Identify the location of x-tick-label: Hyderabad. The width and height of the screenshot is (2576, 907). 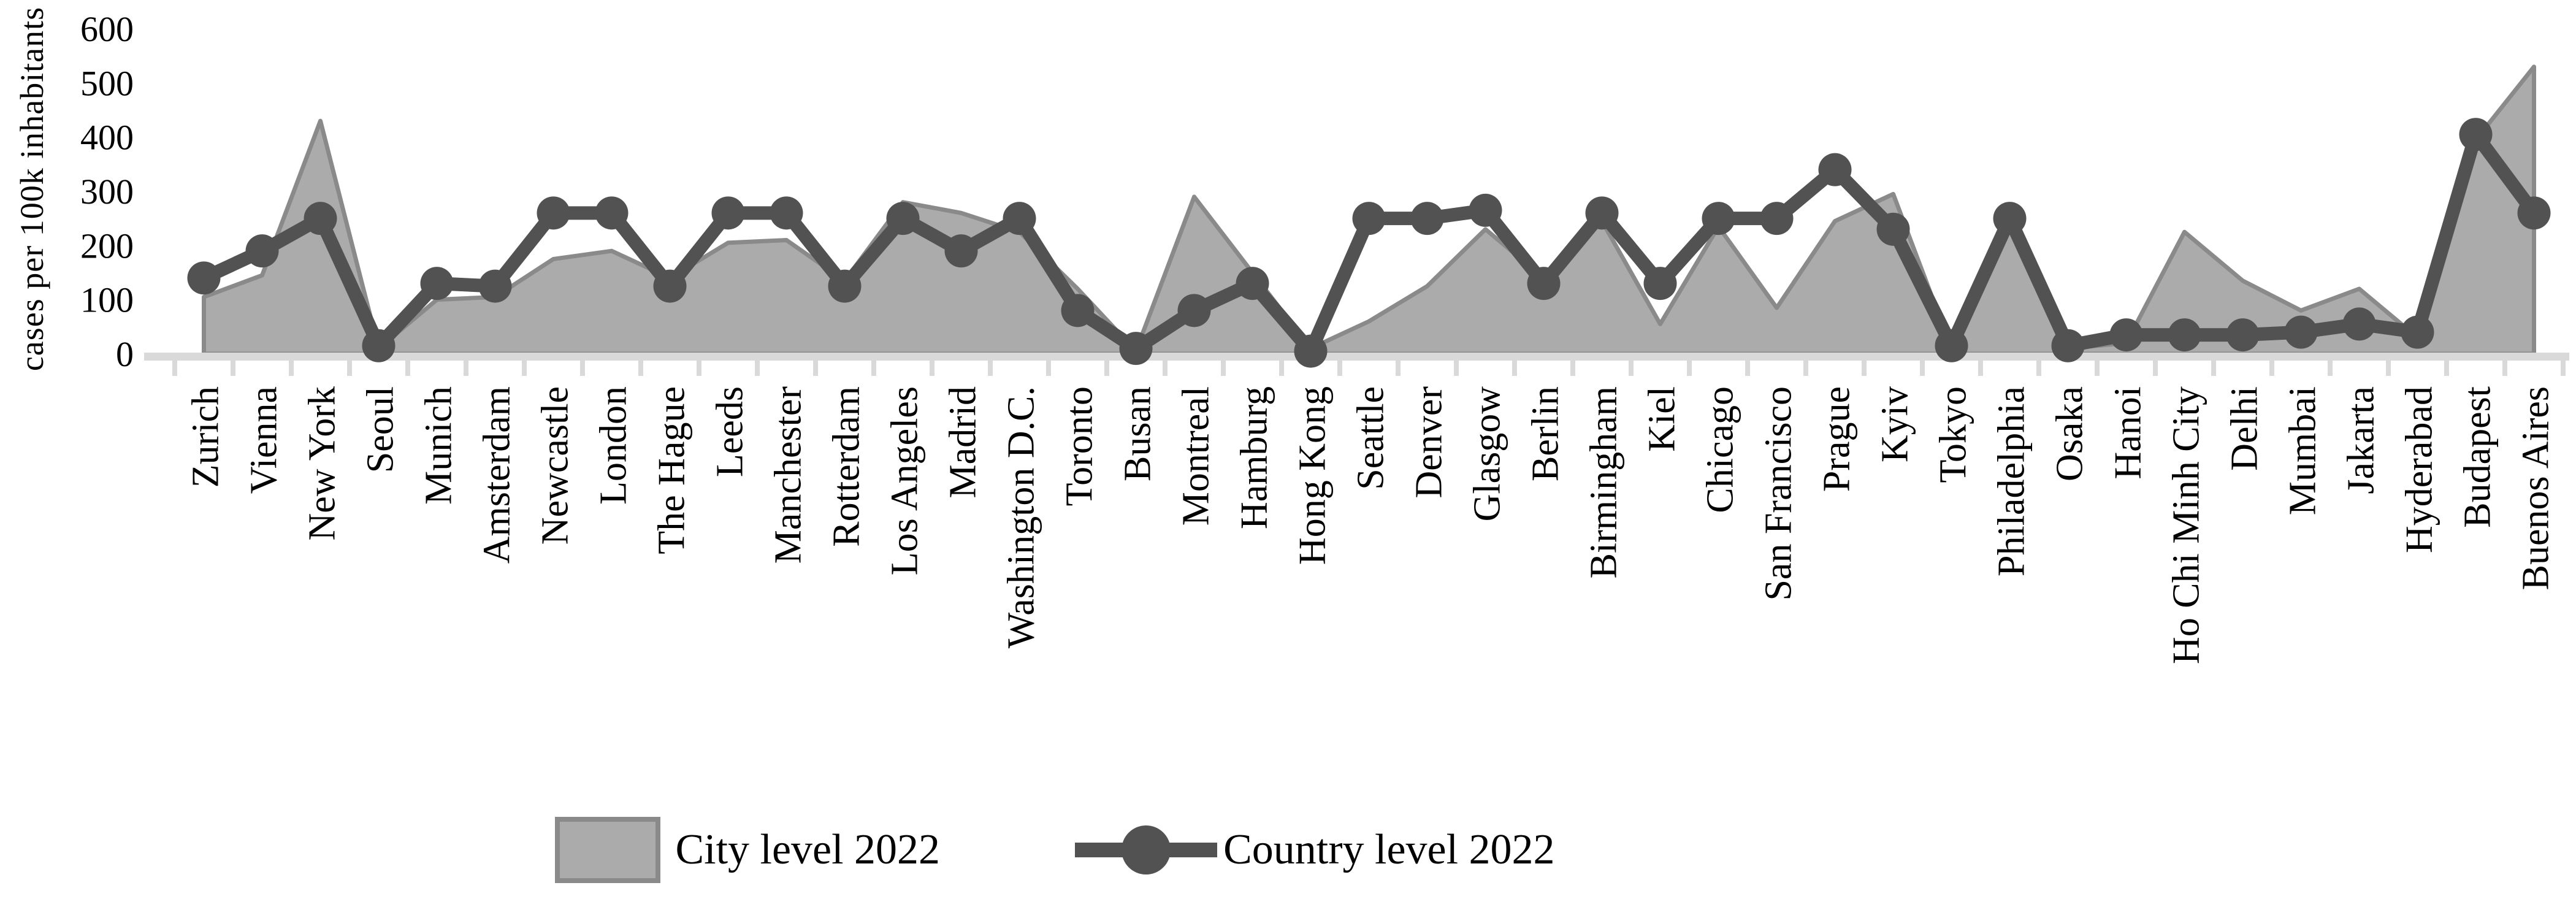
(2419, 469).